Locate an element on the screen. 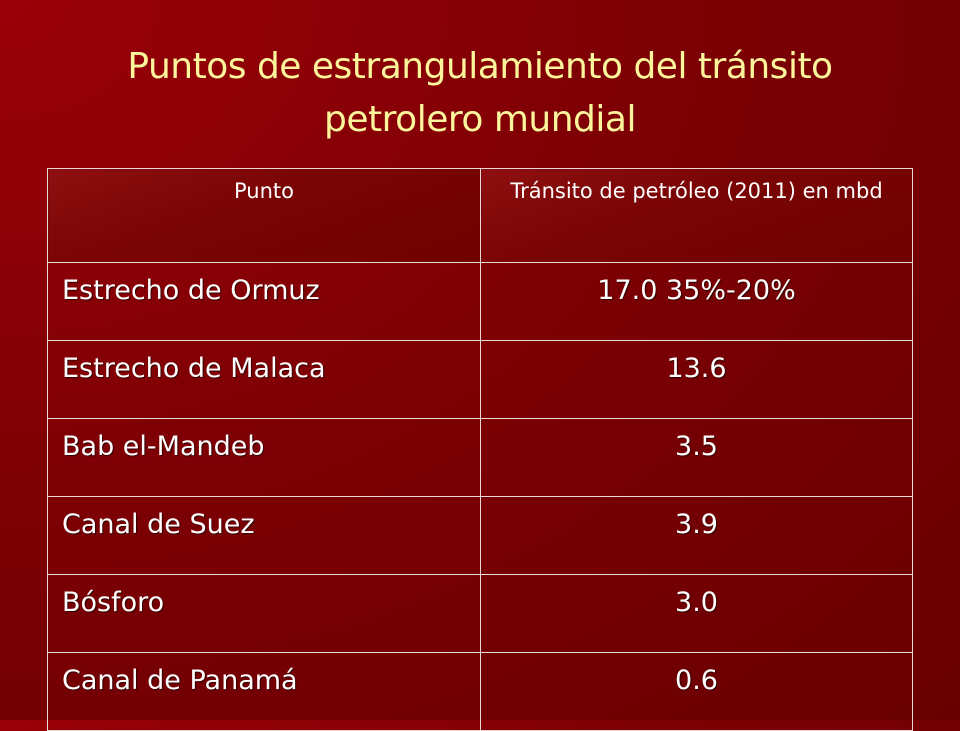 The height and width of the screenshot is (731, 960). transit-value: 17.0 35%-20% is located at coordinates (696, 301).